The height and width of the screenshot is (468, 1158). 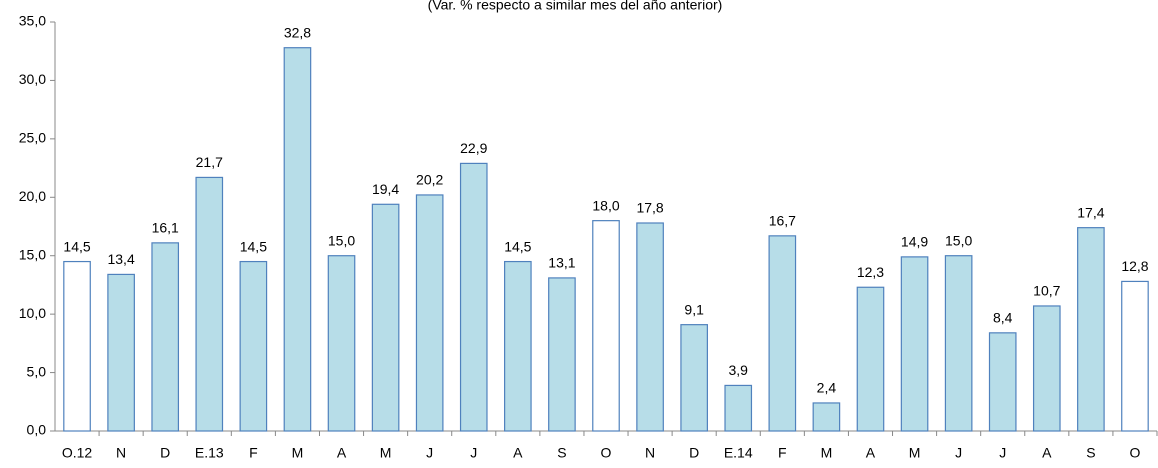 What do you see at coordinates (297, 32) in the screenshot?
I see `value-label: 32,8` at bounding box center [297, 32].